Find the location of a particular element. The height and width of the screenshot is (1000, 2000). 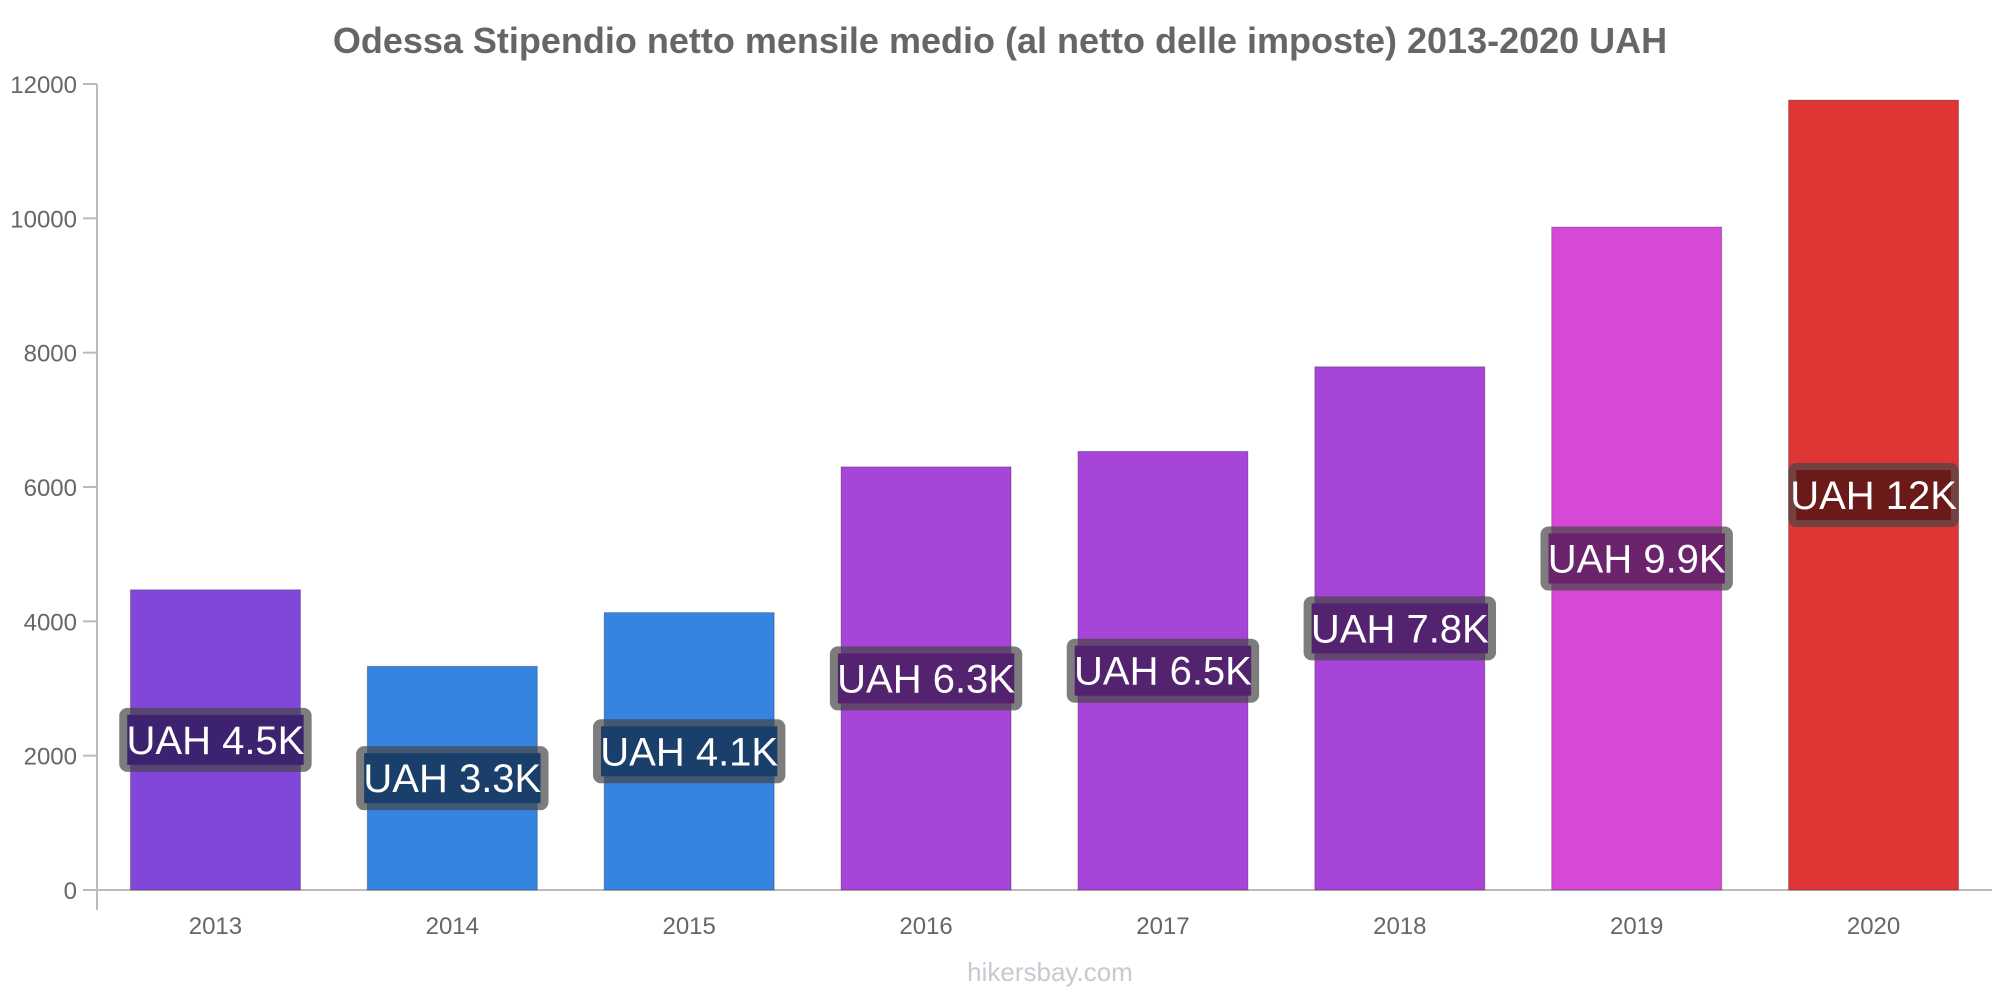

x-tick-label: 2018 is located at coordinates (1399, 926).